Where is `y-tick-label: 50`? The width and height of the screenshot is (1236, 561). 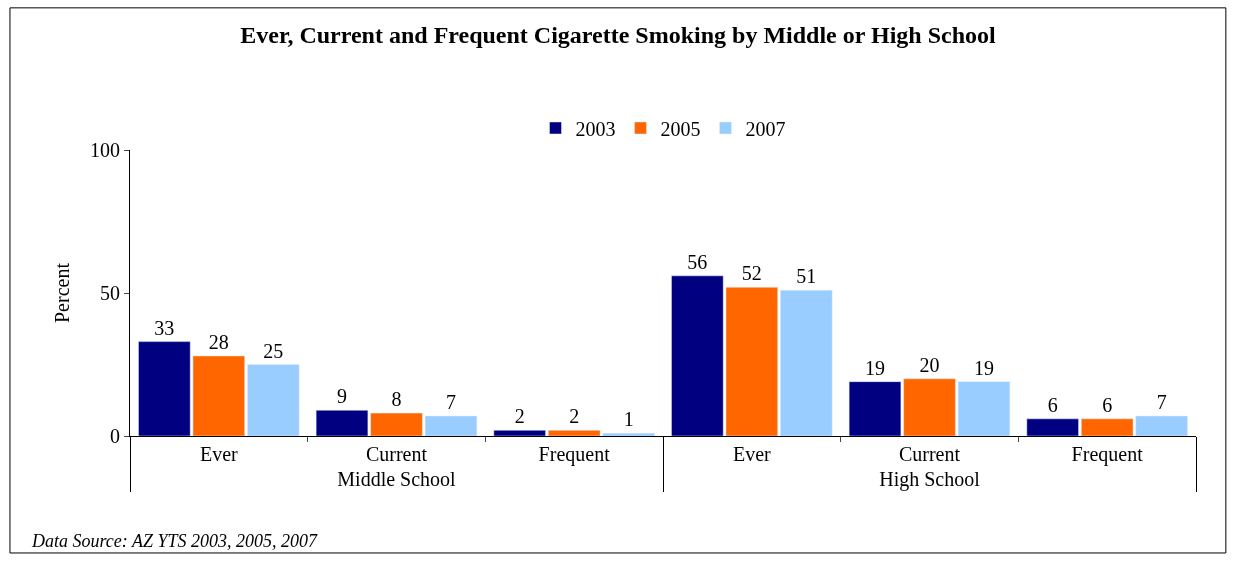 y-tick-label: 50 is located at coordinates (110, 293).